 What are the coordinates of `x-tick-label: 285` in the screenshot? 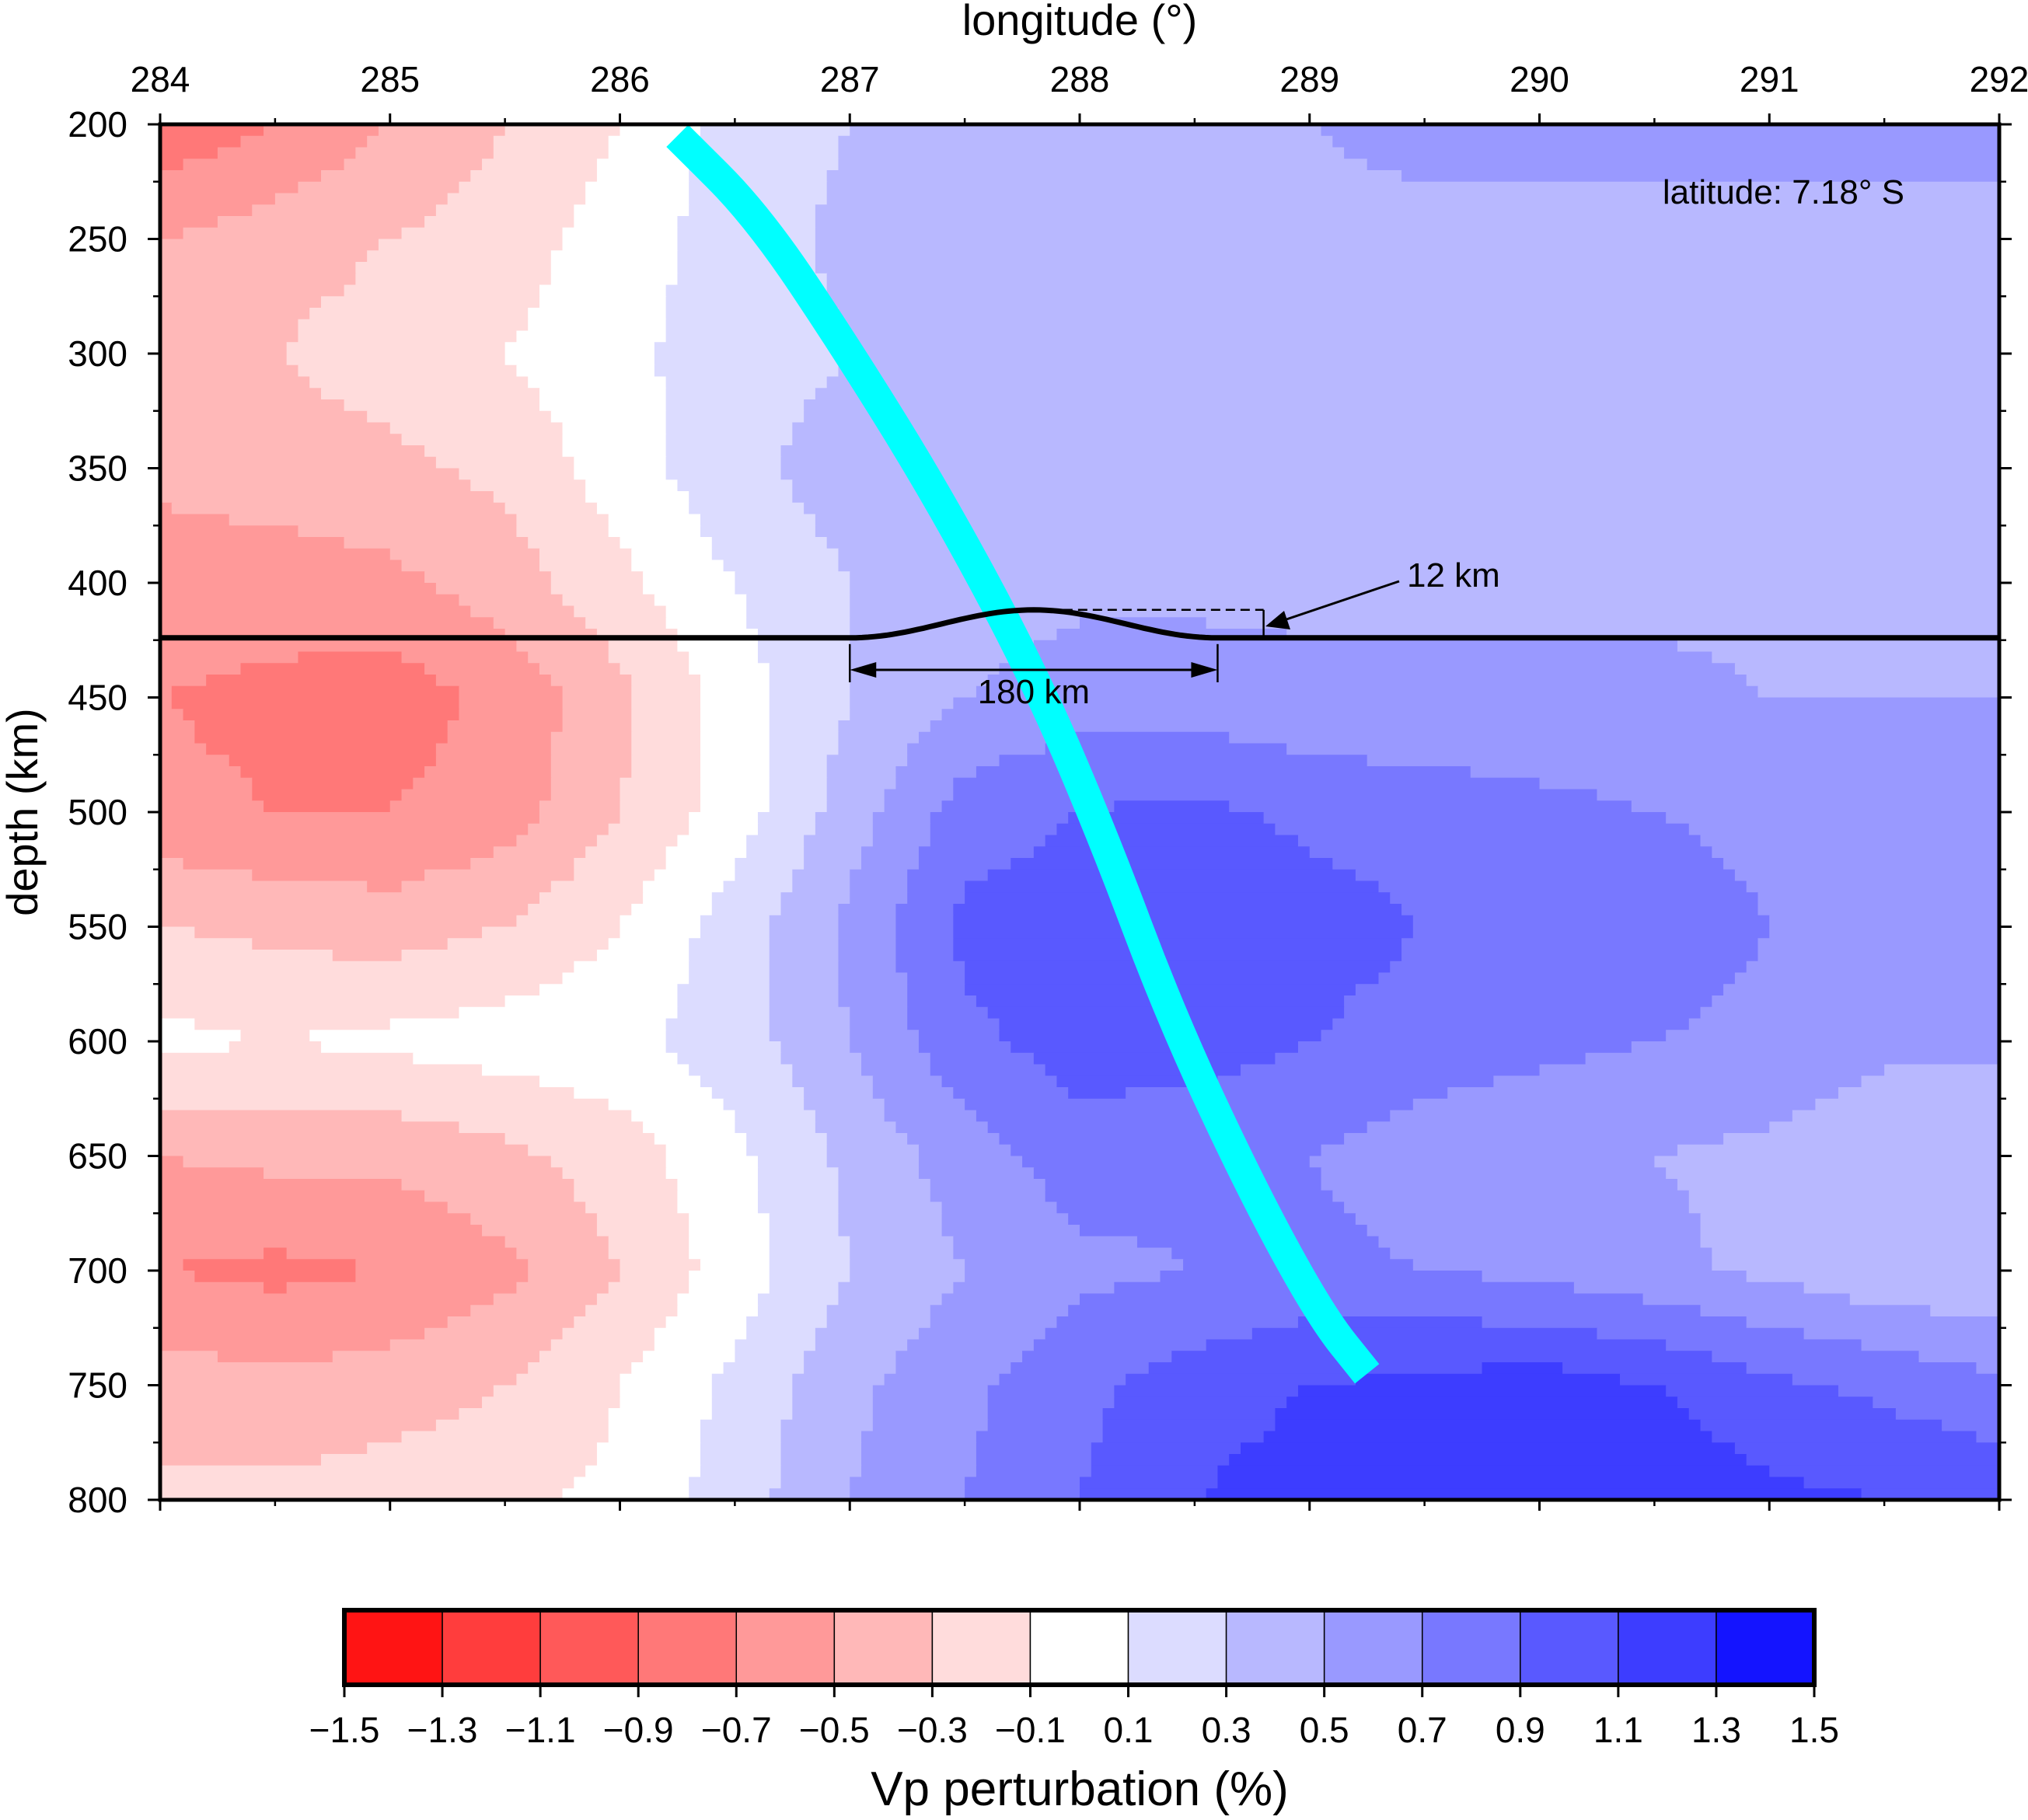 It's located at (390, 79).